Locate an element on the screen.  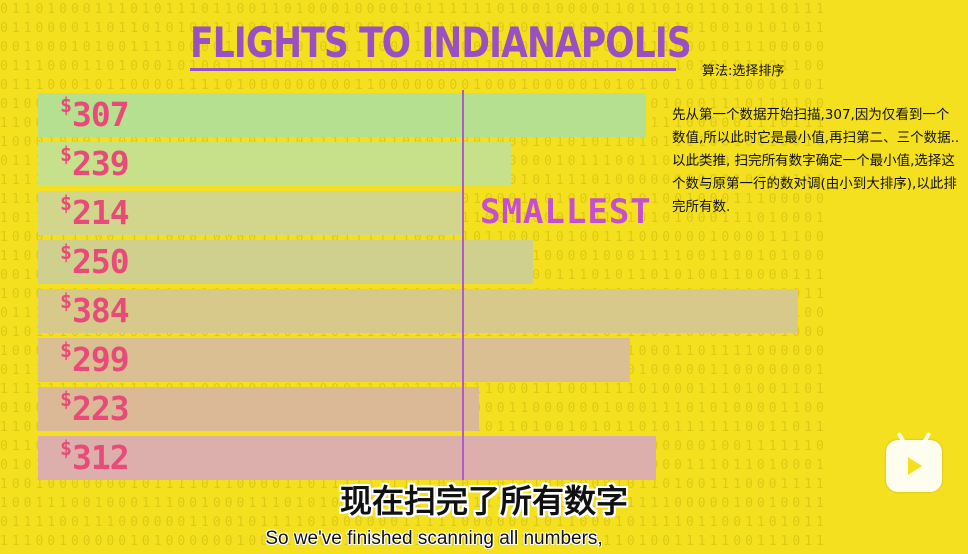
flight-price-label: $223 is located at coordinates (94, 408).